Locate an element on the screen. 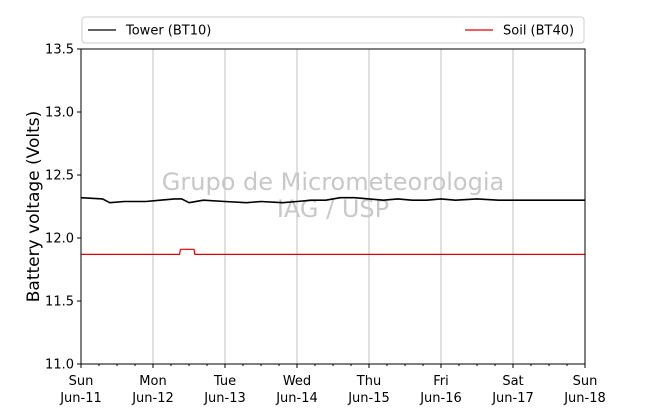  y-tick-label: 13.0 is located at coordinates (59, 113).